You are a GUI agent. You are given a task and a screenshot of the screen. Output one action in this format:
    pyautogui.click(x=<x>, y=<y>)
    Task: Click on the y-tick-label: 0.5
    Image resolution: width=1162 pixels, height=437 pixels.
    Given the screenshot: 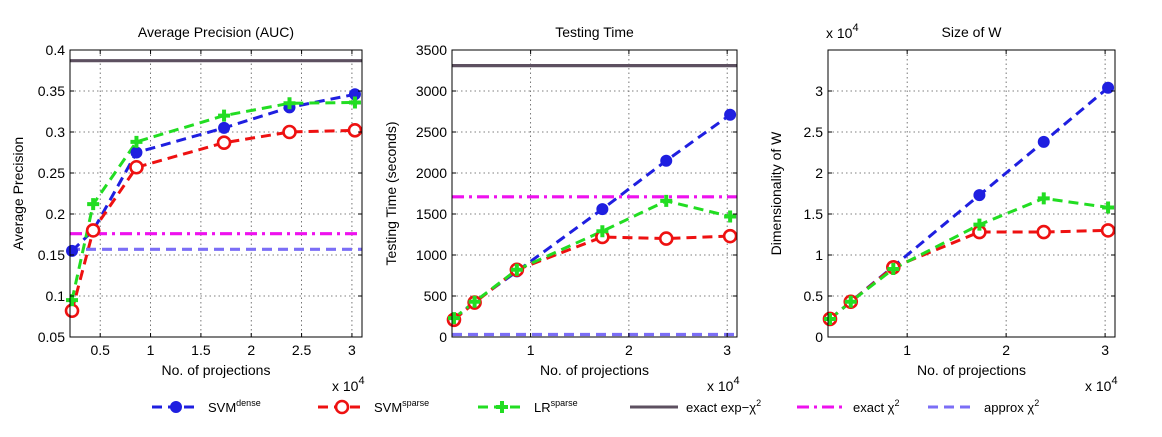 What is the action you would take?
    pyautogui.click(x=814, y=296)
    